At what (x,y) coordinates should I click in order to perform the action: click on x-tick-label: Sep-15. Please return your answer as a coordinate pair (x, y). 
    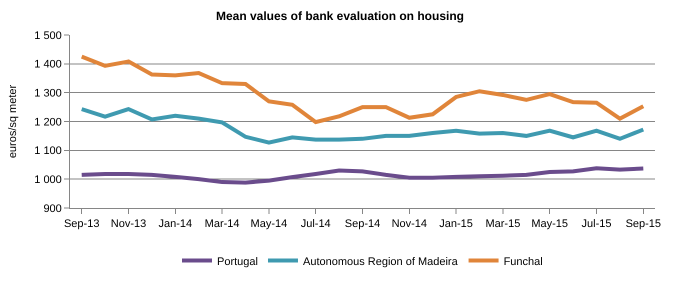
    Looking at the image, I should click on (644, 224).